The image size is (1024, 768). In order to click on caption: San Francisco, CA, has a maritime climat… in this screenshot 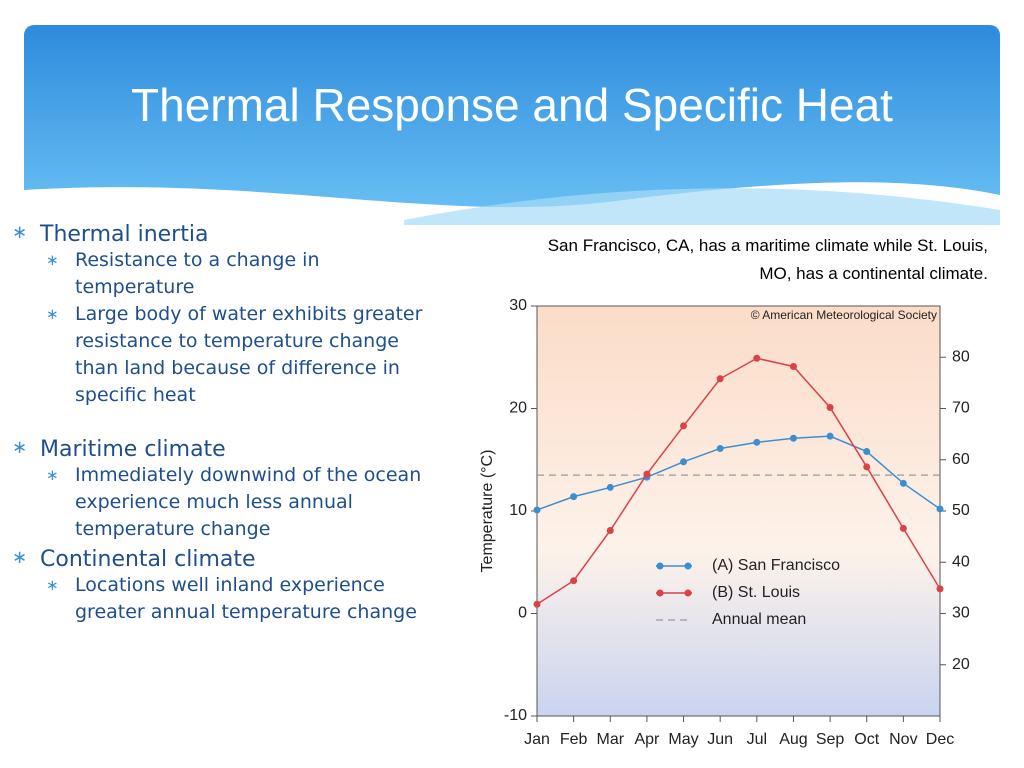, I will do `click(767, 259)`.